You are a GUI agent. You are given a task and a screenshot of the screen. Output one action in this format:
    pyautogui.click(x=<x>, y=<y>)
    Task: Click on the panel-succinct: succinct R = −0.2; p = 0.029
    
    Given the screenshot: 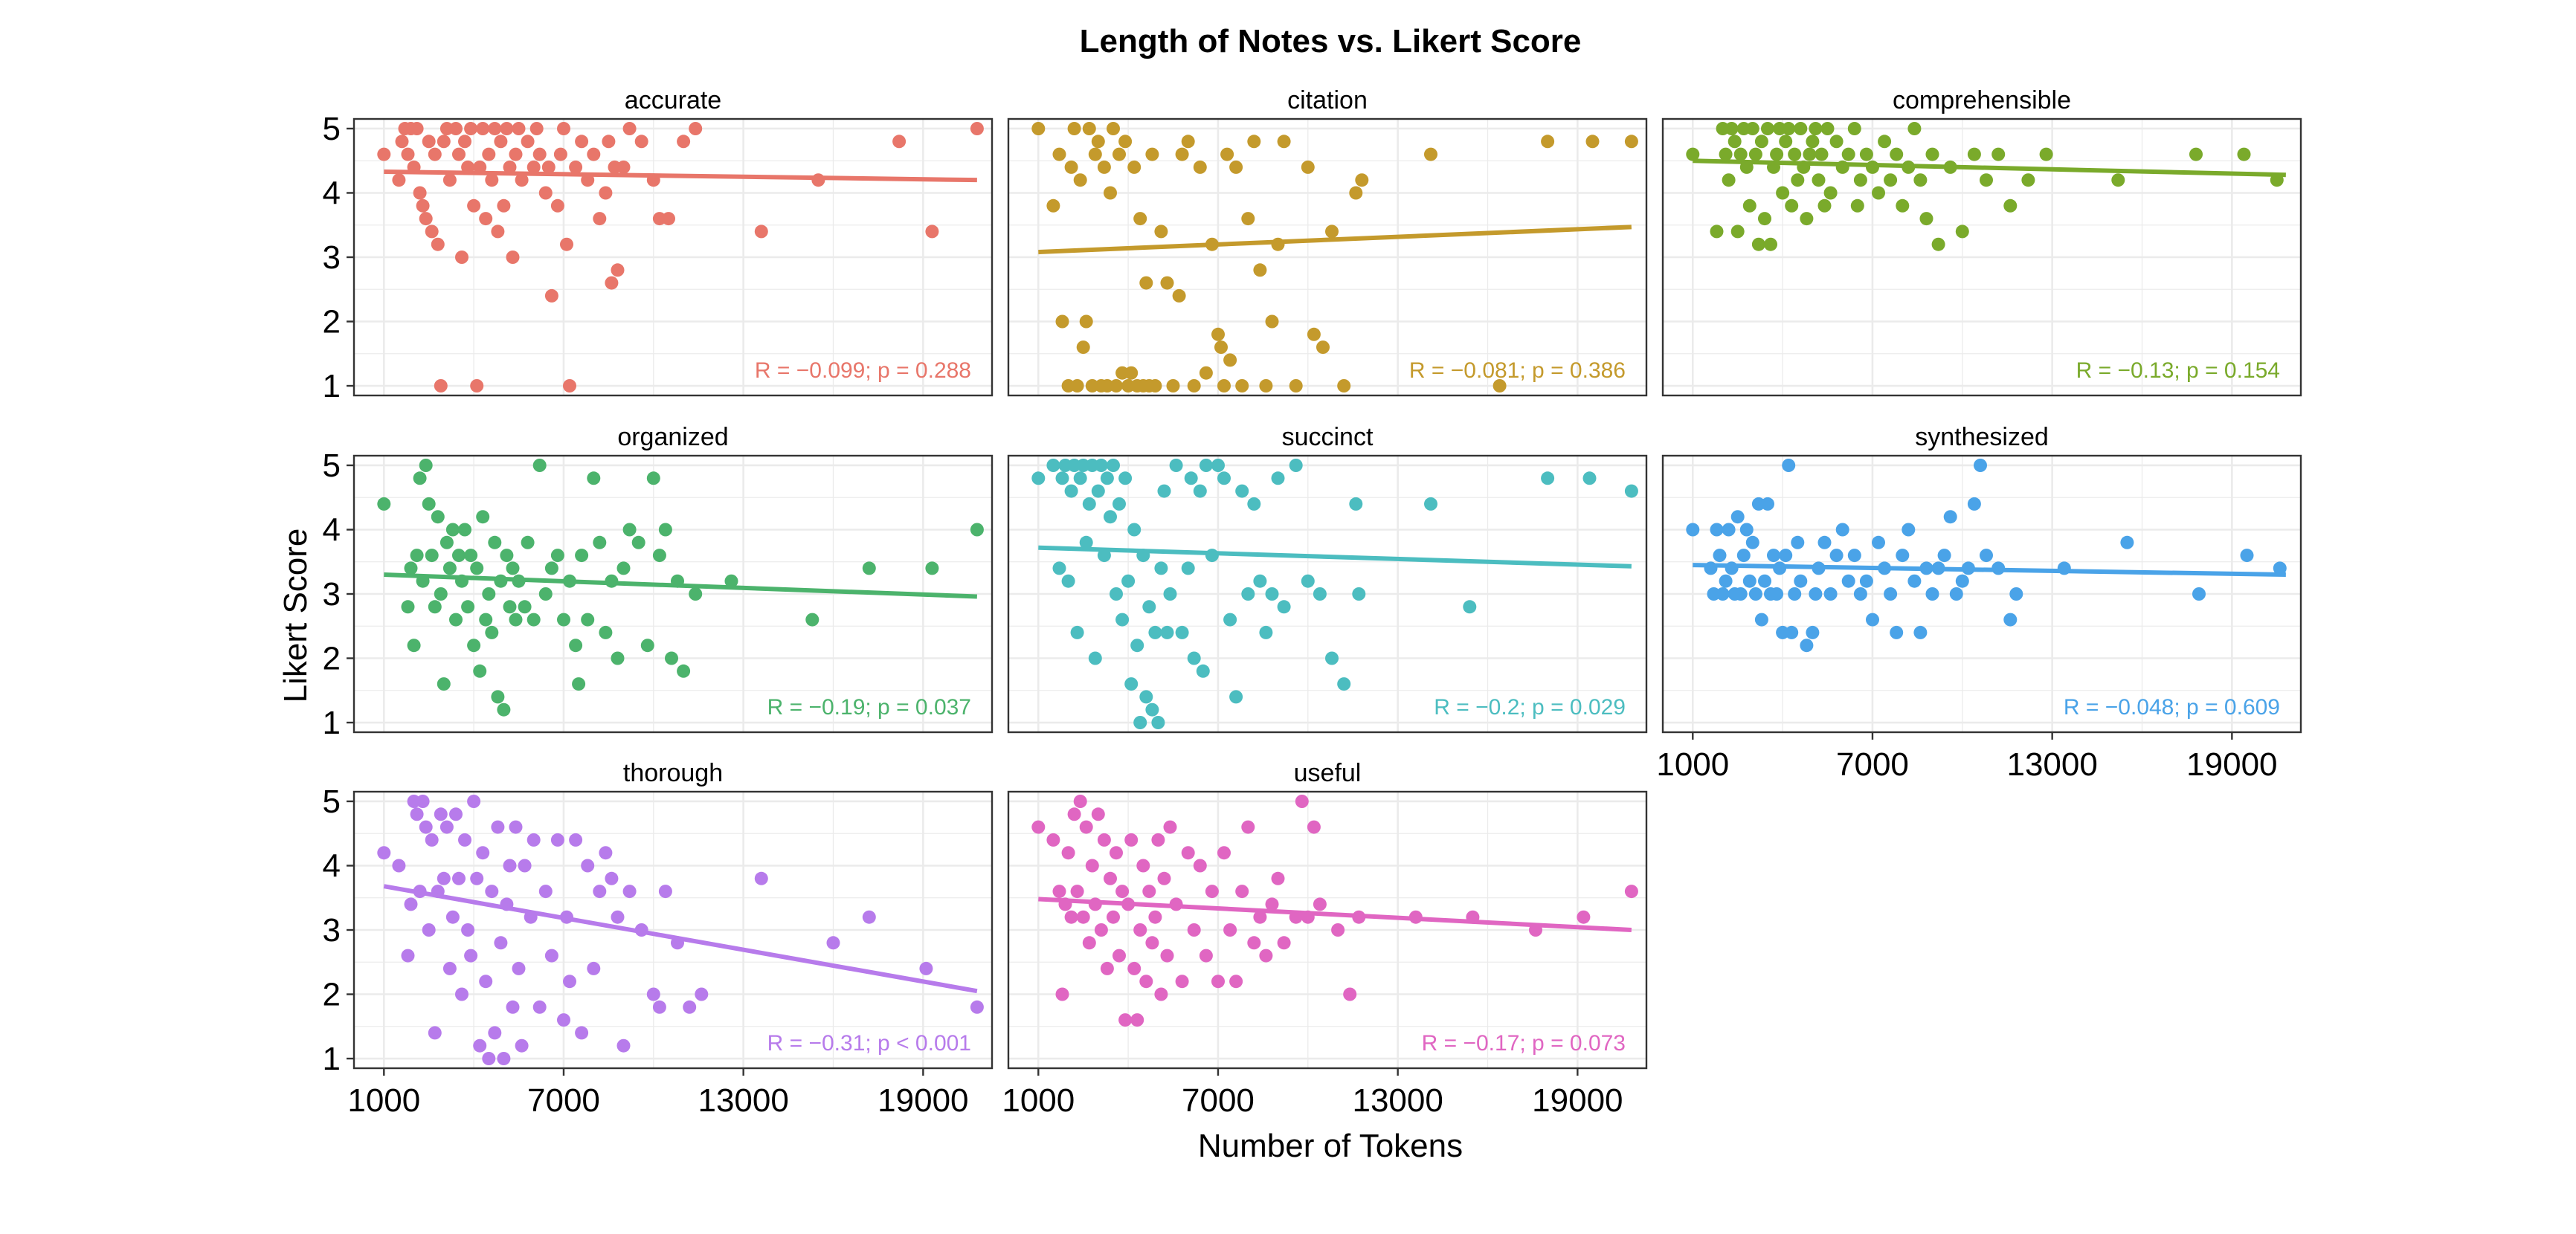 What is the action you would take?
    pyautogui.click(x=1327, y=578)
    